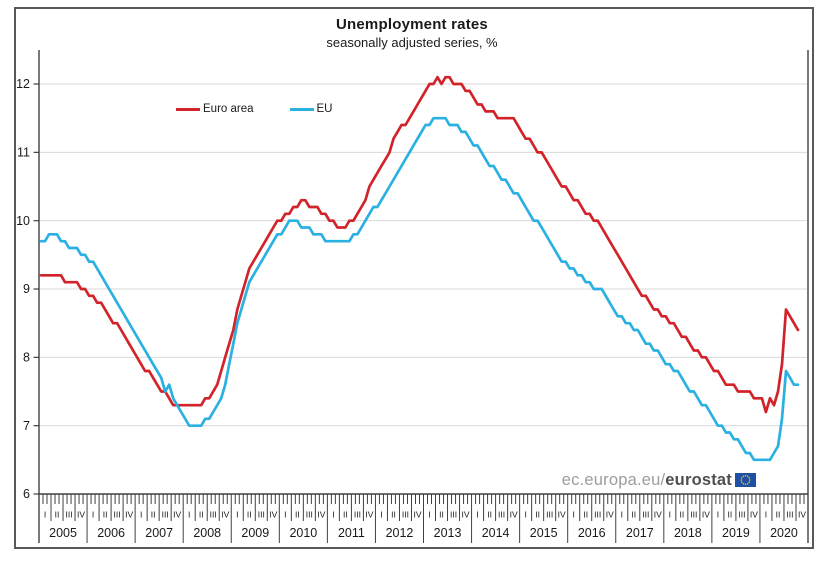 This screenshot has width=824, height=561. Describe the element at coordinates (111, 533) in the screenshot. I see `year-tick-label: 2006` at that location.